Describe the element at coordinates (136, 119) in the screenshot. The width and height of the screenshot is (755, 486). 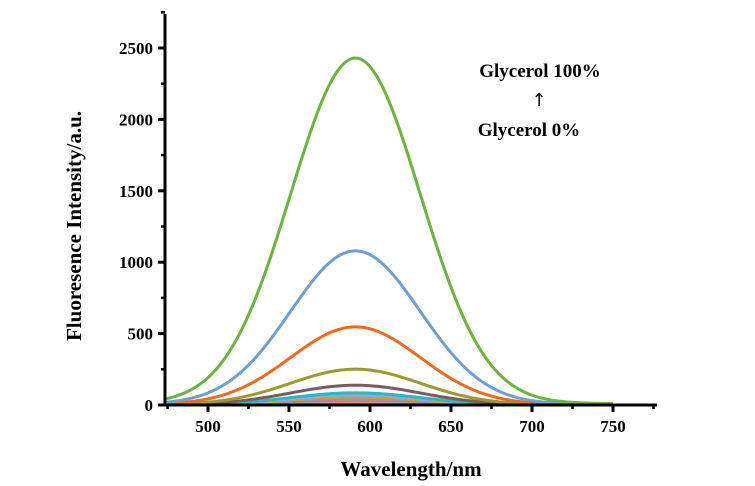
I see `y-tick-label: 2000` at that location.